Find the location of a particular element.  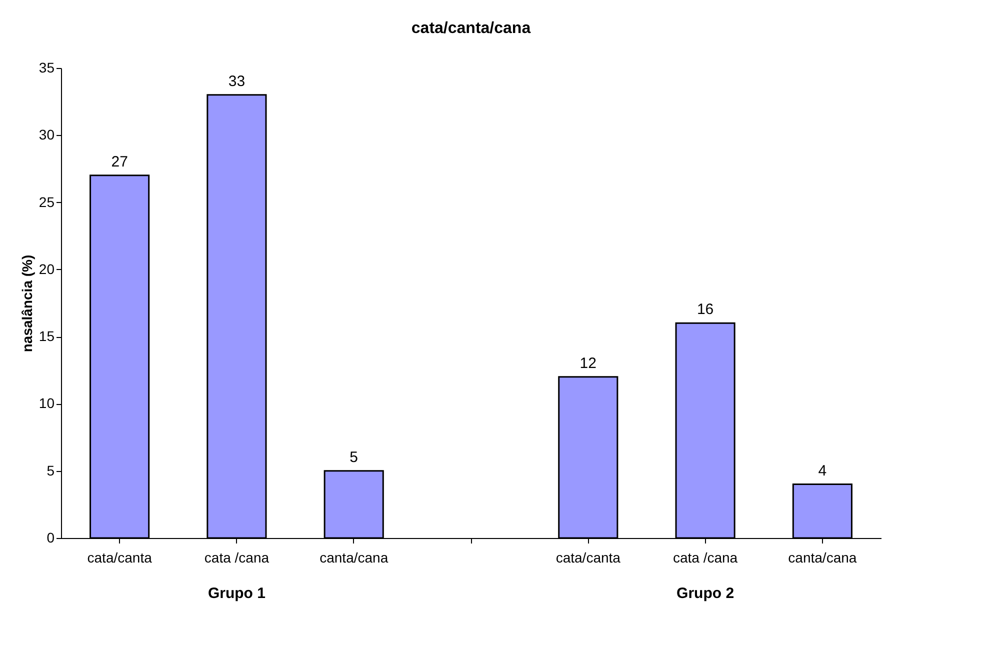

data-label: 12 is located at coordinates (588, 363).